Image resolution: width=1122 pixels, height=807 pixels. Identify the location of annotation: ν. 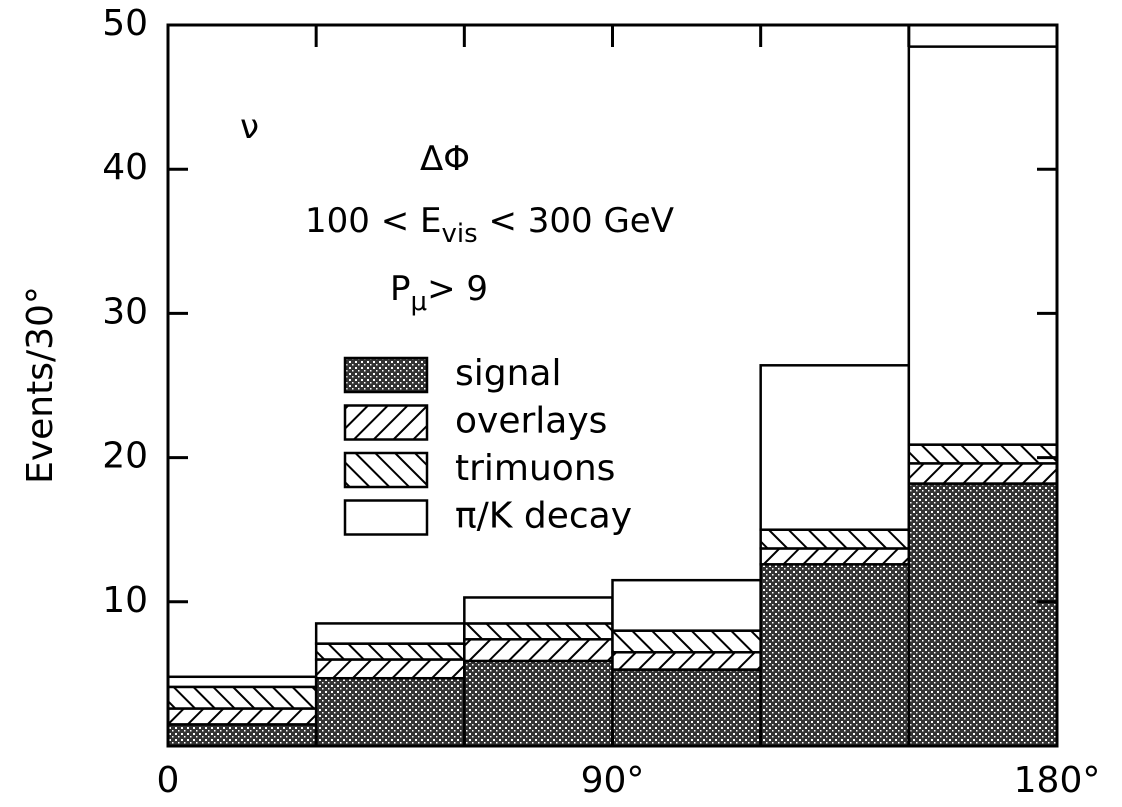
(249, 127).